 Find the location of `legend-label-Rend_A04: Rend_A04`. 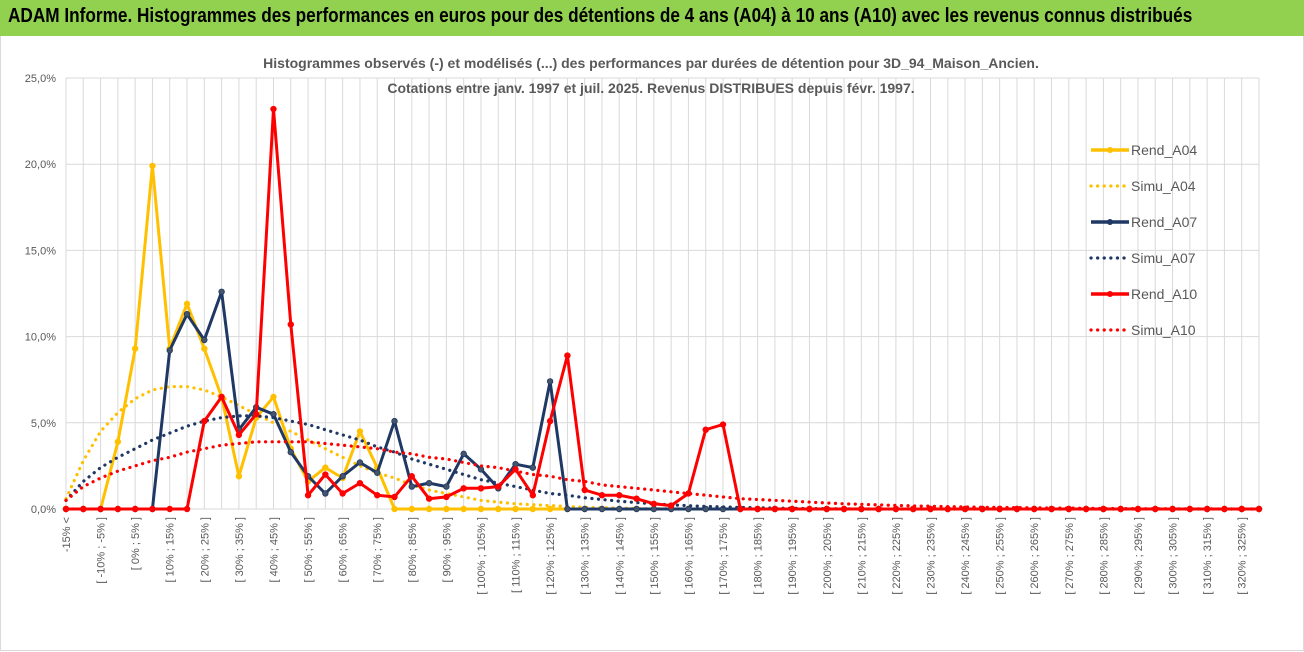

legend-label-Rend_A04: Rend_A04 is located at coordinates (1164, 150).